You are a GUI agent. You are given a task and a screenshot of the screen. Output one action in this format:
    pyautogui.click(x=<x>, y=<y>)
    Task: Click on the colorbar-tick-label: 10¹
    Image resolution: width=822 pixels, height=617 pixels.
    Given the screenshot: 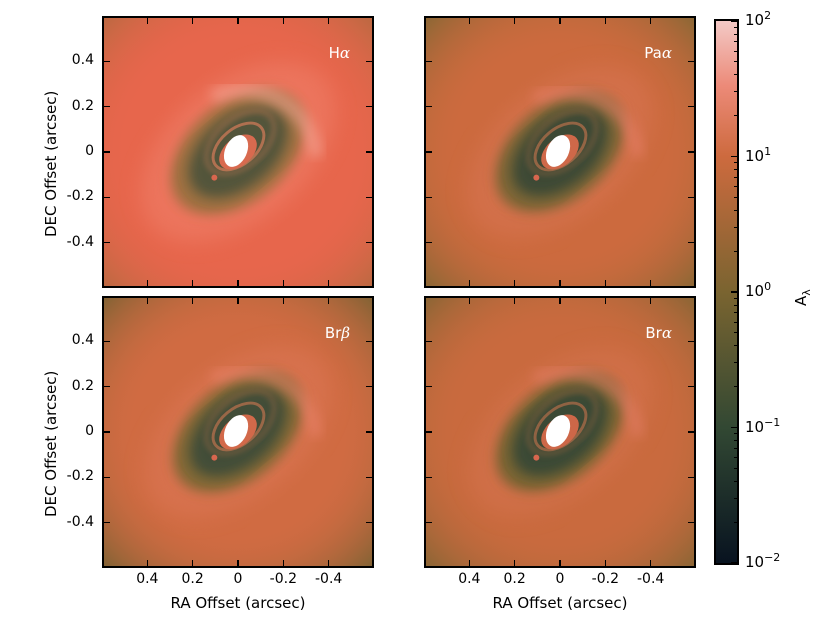 What is the action you would take?
    pyautogui.click(x=758, y=154)
    